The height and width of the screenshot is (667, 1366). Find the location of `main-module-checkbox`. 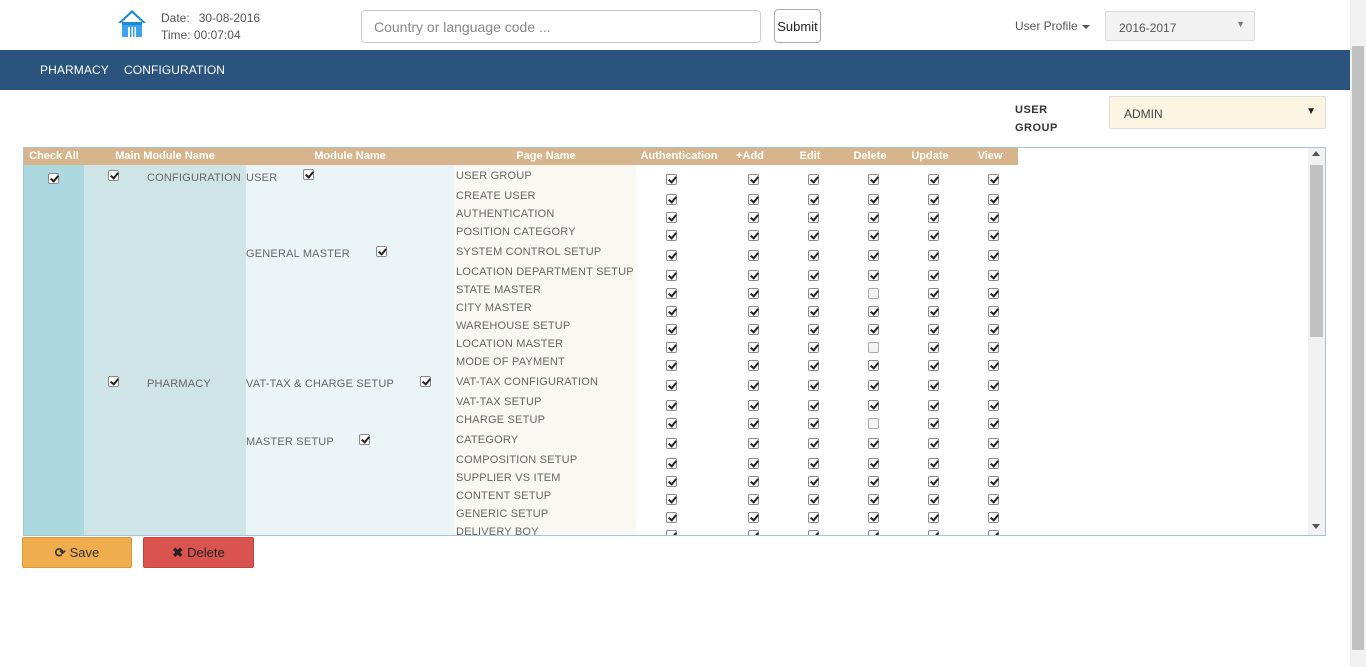

main-module-checkbox is located at coordinates (113, 381).